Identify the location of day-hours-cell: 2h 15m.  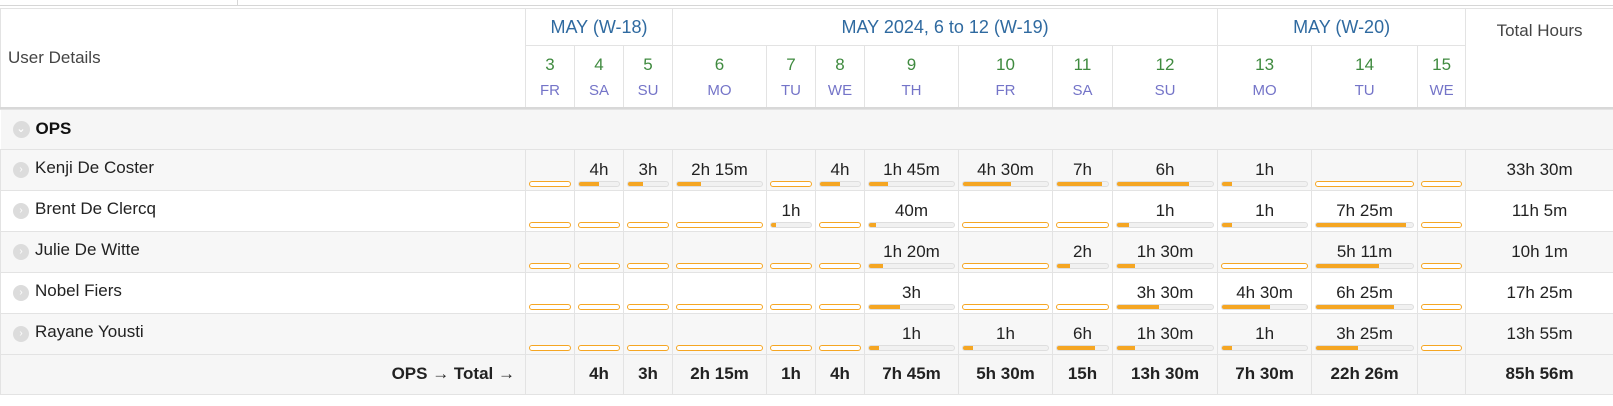
(719, 169).